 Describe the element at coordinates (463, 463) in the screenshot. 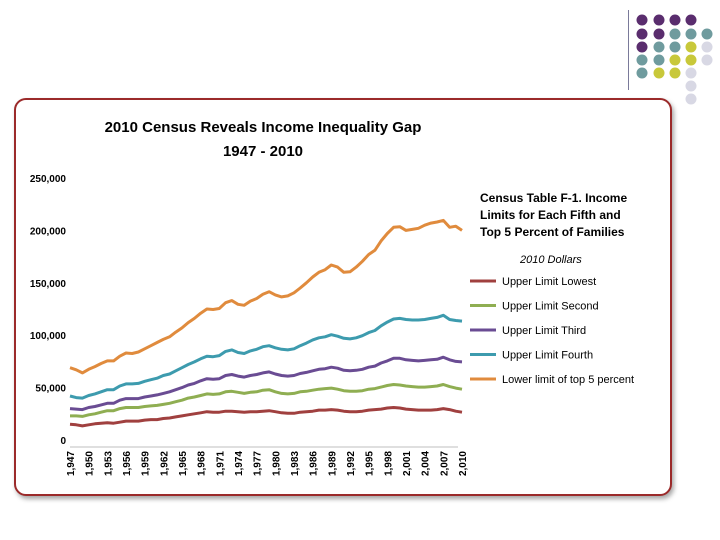

I see `x-tick-label: 2,010` at that location.